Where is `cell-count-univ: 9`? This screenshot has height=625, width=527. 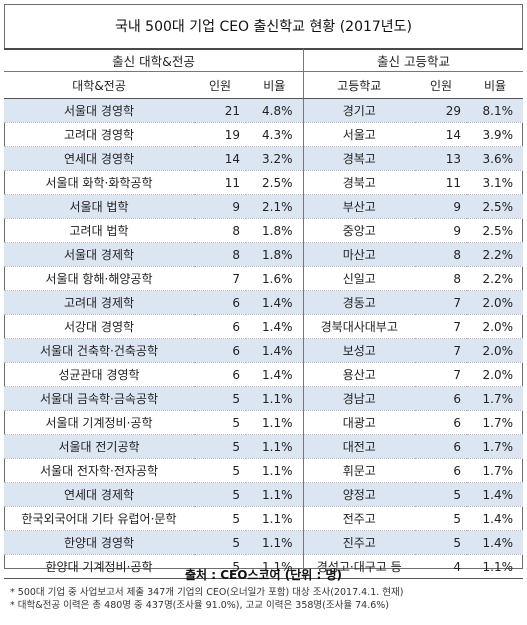 cell-count-univ: 9 is located at coordinates (220, 206).